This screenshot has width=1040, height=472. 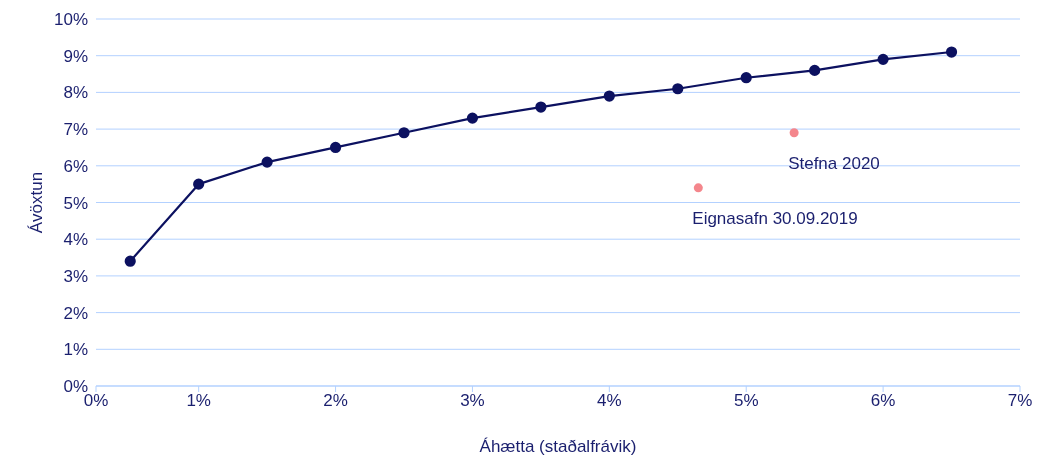 What do you see at coordinates (198, 401) in the screenshot?
I see `x-tick-label: 1%` at bounding box center [198, 401].